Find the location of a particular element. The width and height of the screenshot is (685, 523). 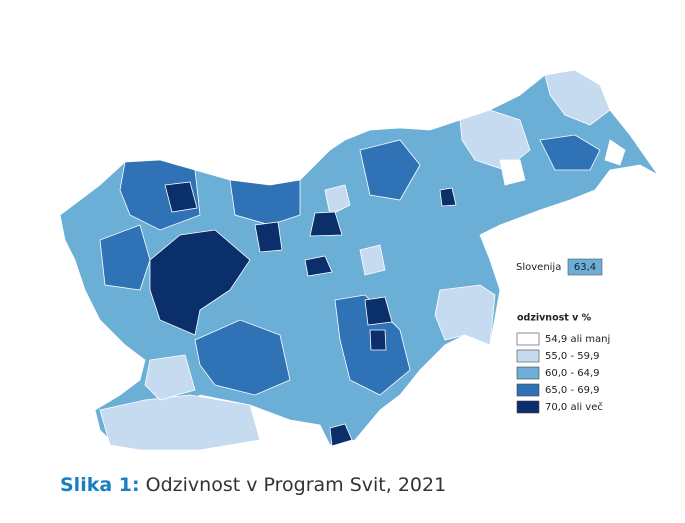

caption-text: Odzivnost v Program Svit, 2021 is located at coordinates (296, 485).